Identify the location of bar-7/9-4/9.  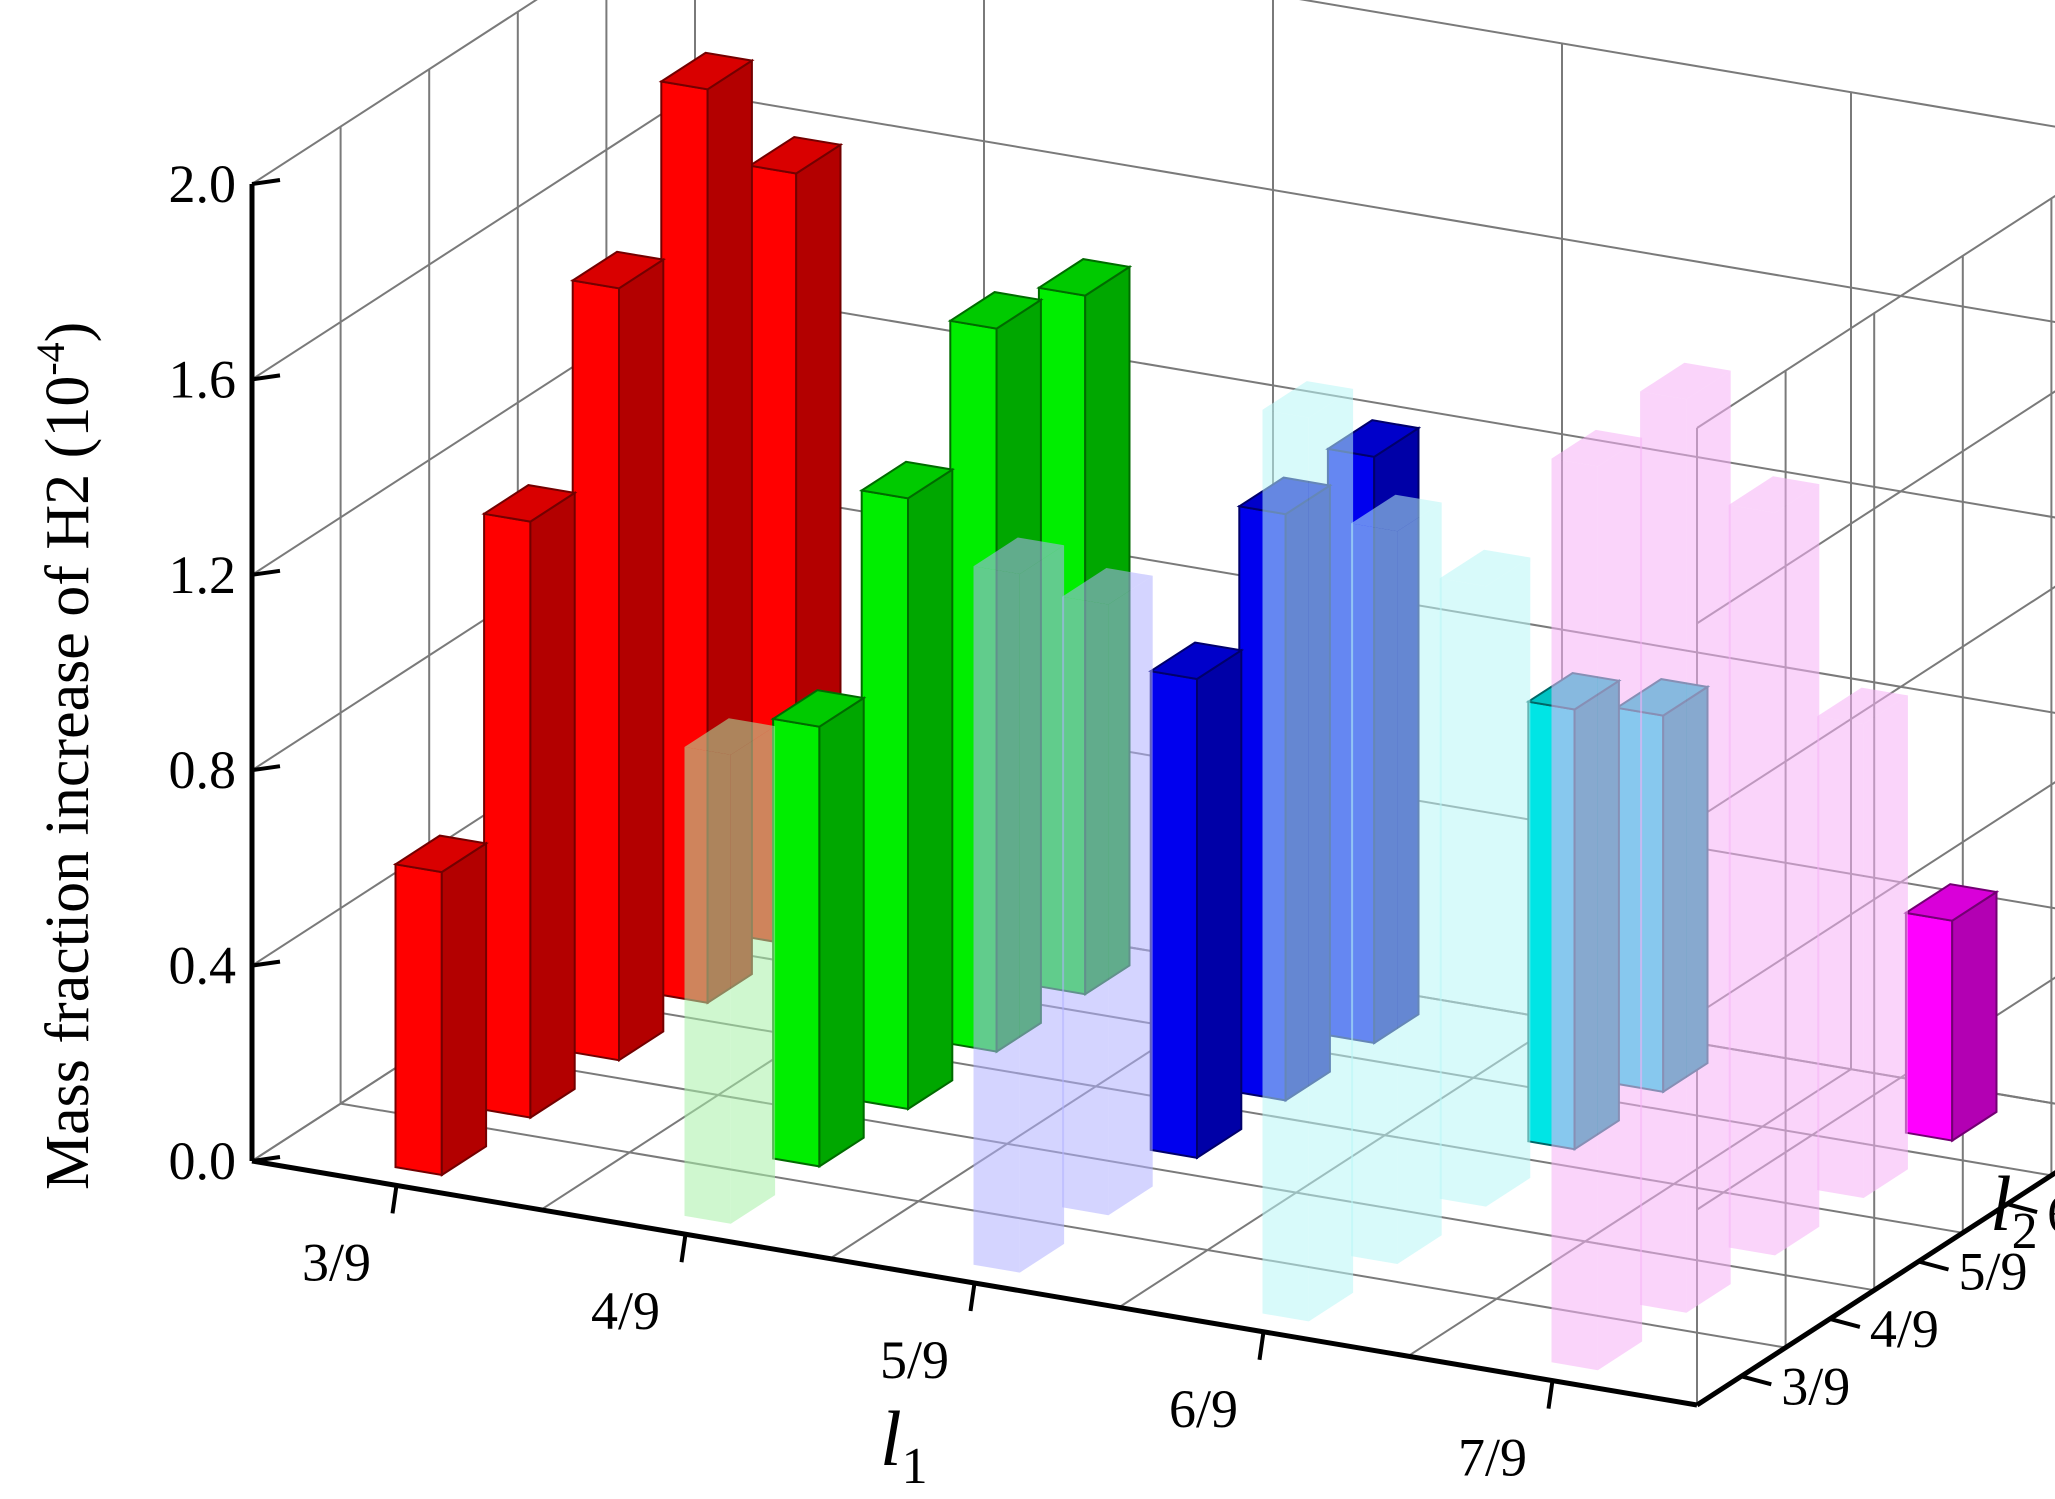
(1685, 837).